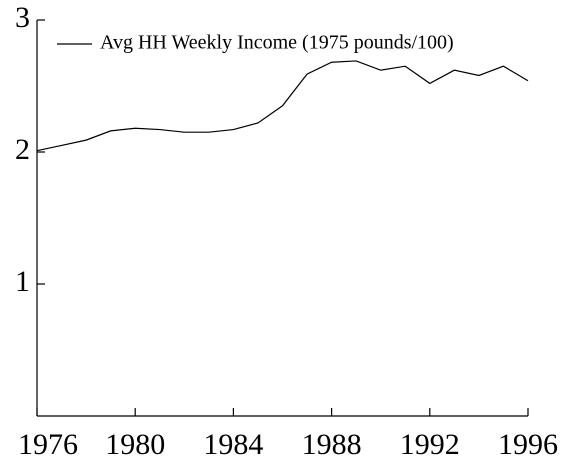  I want to click on x-tick-label: 1992, so click(430, 444).